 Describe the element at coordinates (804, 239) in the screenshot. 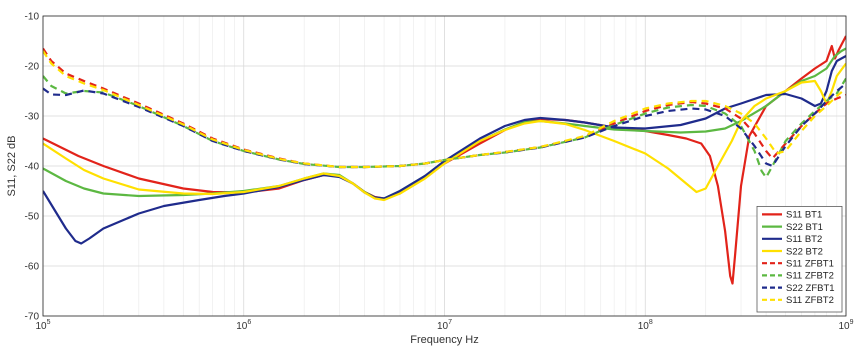

I see `legend-label: S11 BT2` at that location.